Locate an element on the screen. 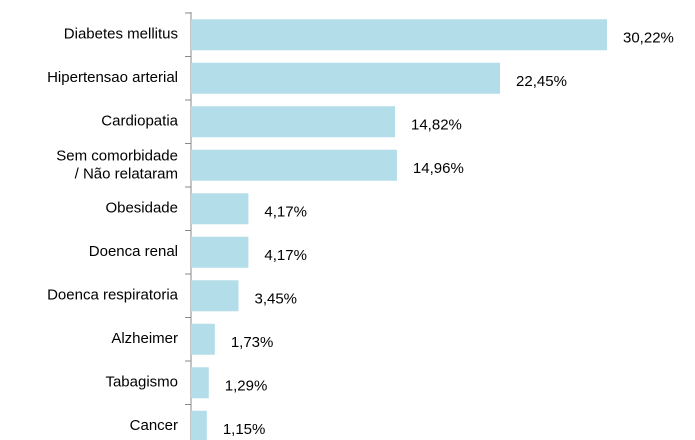  category-label: Sem comorbidade / Não relataram is located at coordinates (117, 164).